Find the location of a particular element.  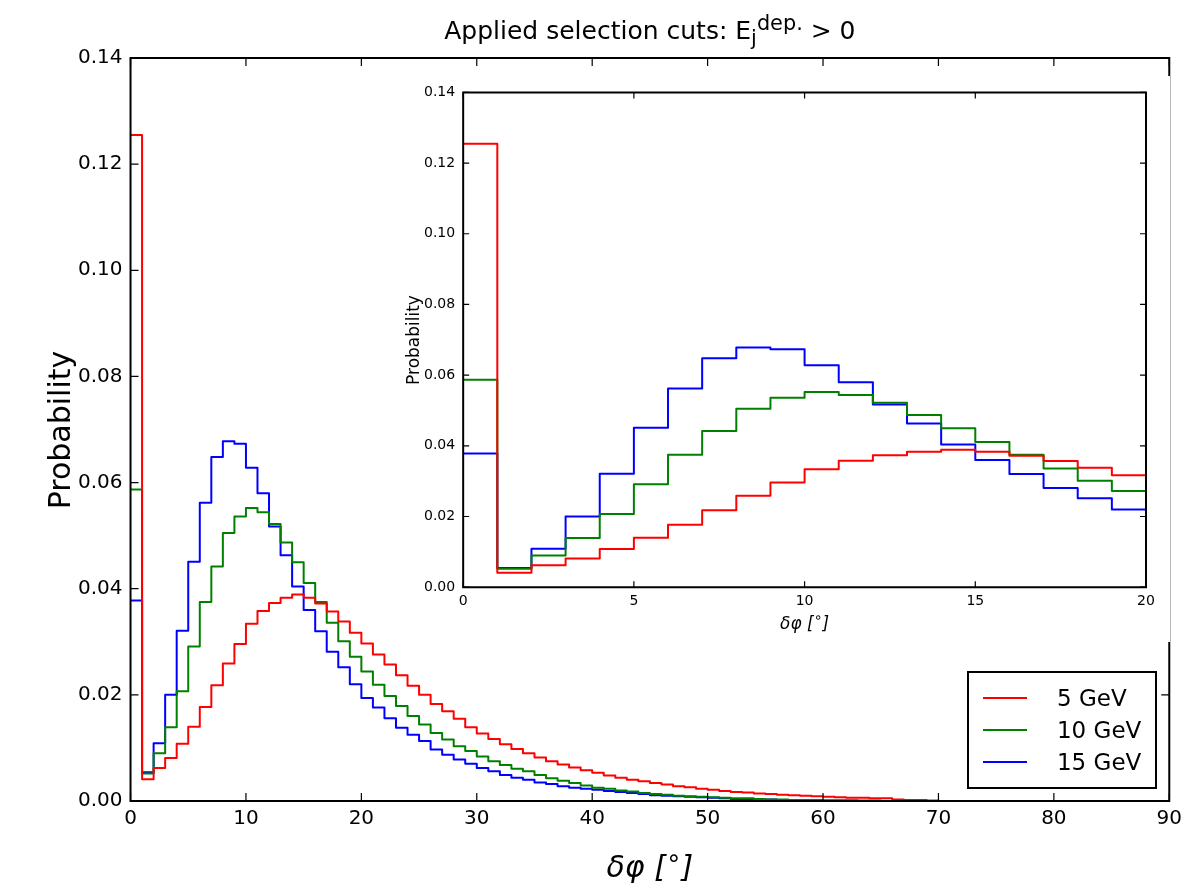

x-tick-label: 5 is located at coordinates (634, 600).